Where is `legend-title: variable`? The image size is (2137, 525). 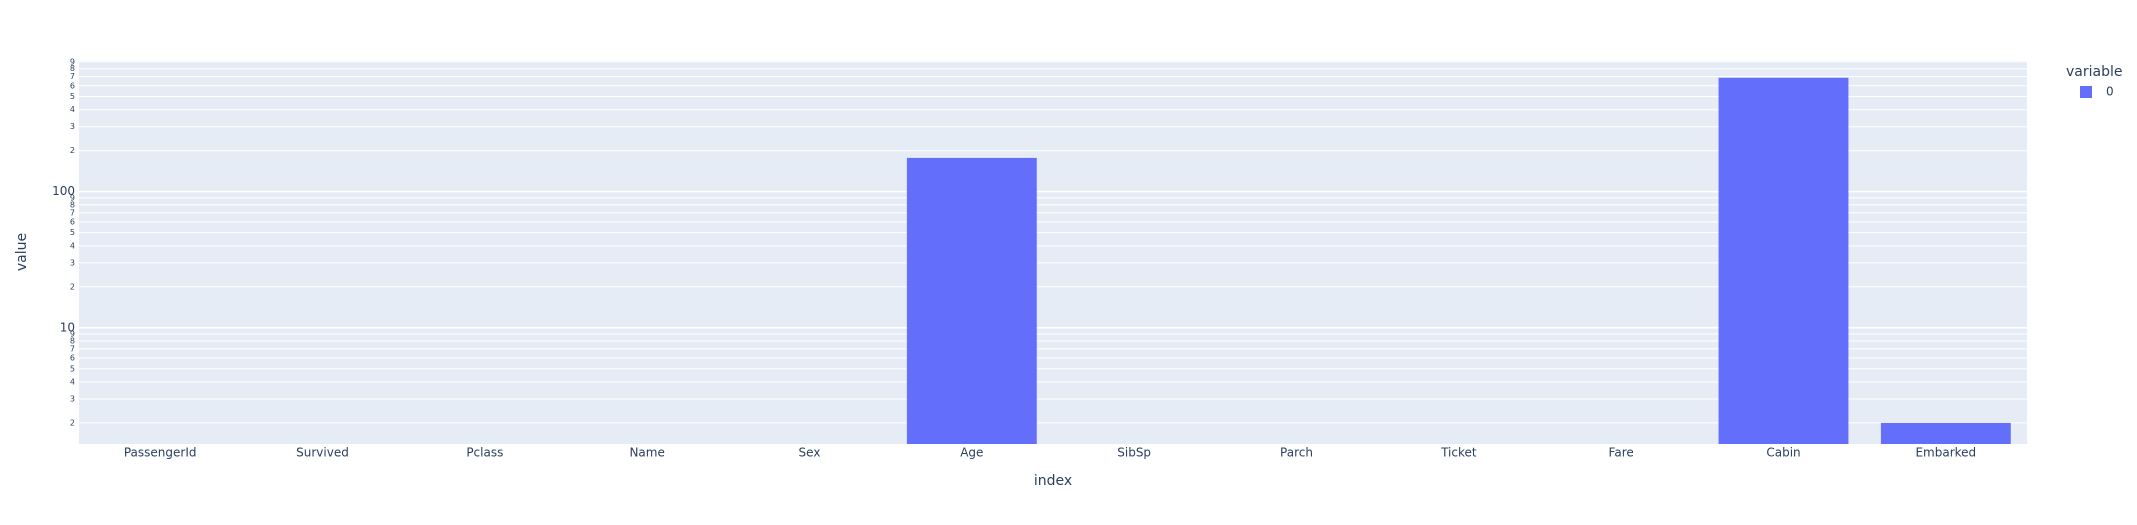 legend-title: variable is located at coordinates (2094, 72).